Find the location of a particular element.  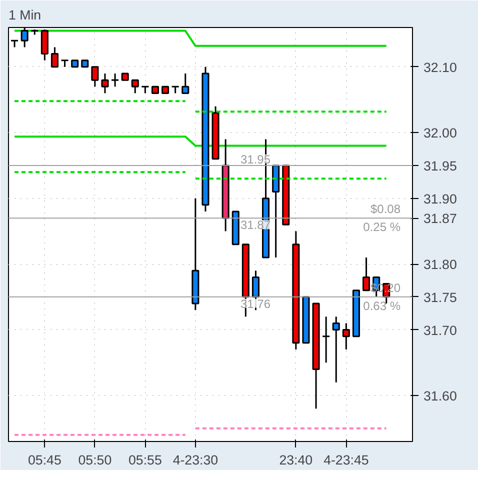

y-tick-label: 32.10 is located at coordinates (440, 67).